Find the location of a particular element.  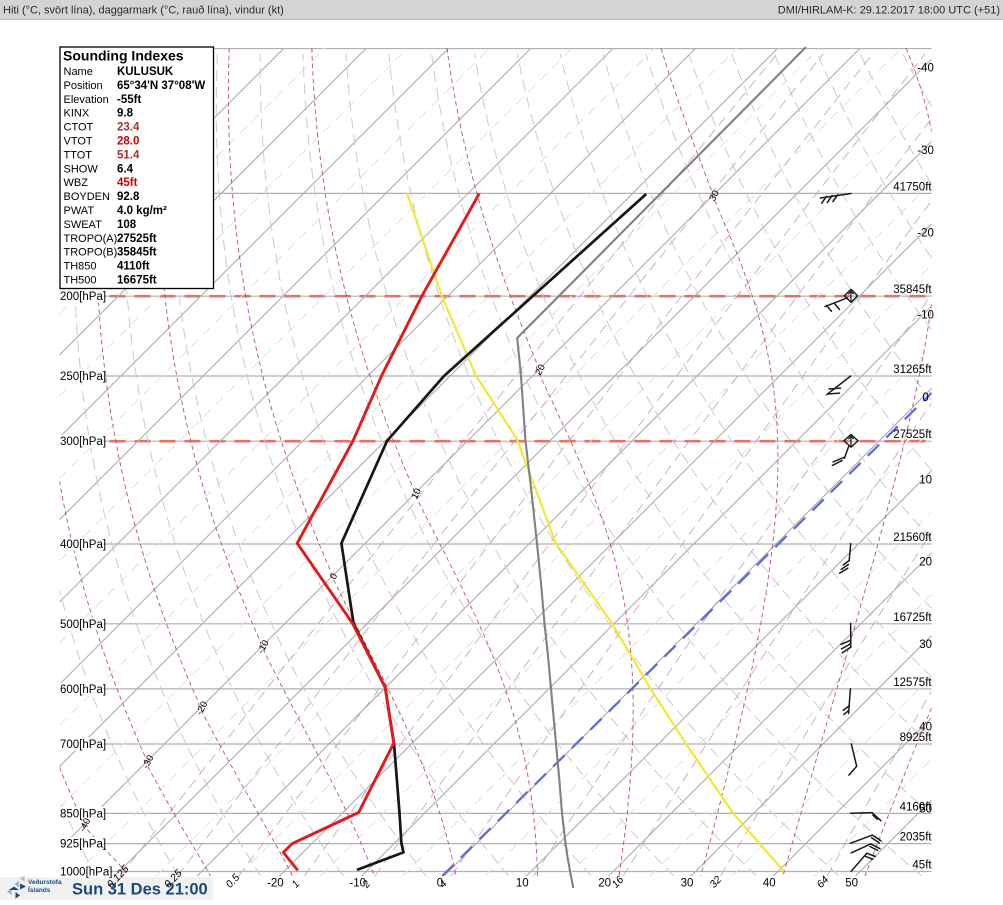

svg-text: PWAT is located at coordinates (79, 211).